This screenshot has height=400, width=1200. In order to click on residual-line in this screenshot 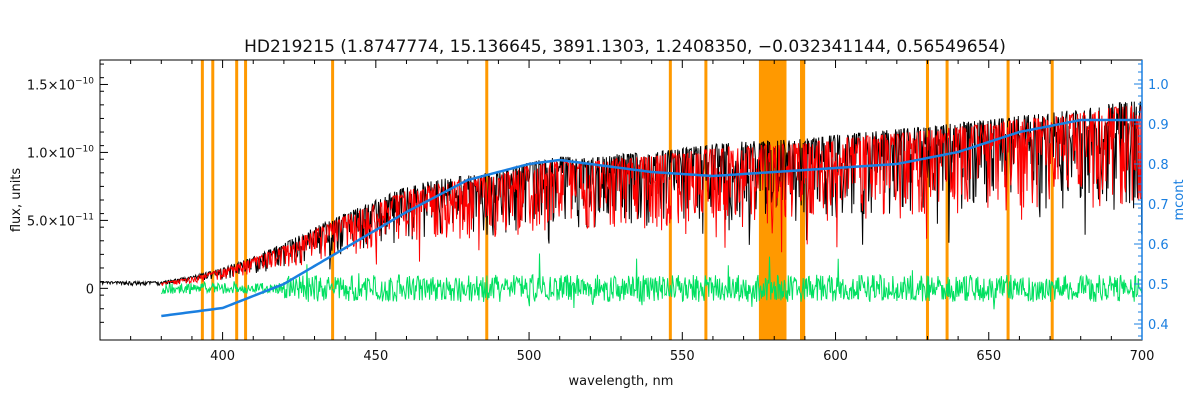, I will do `click(652, 281)`.